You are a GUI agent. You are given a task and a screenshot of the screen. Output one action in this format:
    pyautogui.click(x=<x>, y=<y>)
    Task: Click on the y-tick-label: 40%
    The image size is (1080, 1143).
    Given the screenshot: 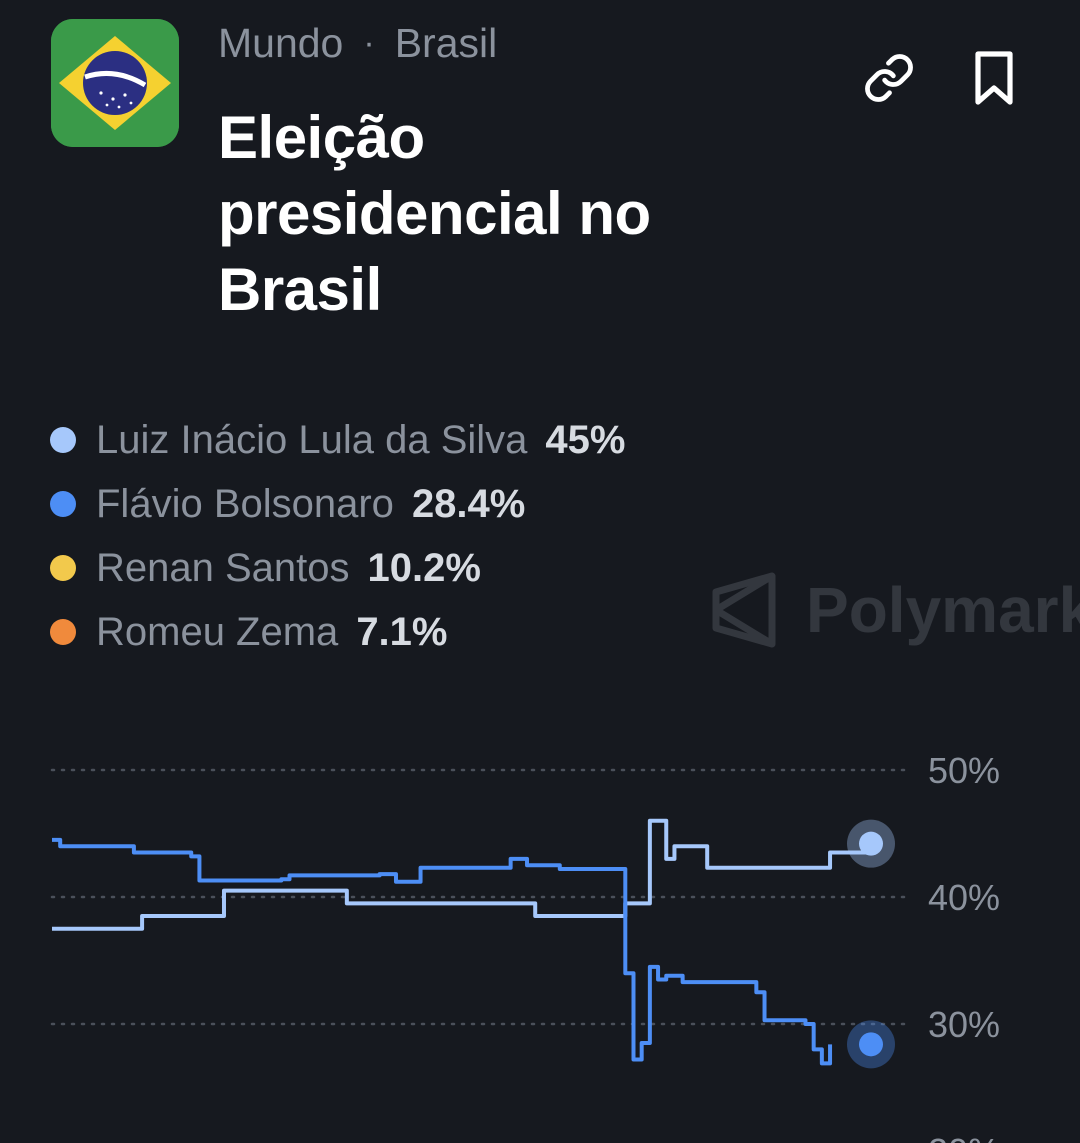 What is the action you would take?
    pyautogui.click(x=964, y=897)
    